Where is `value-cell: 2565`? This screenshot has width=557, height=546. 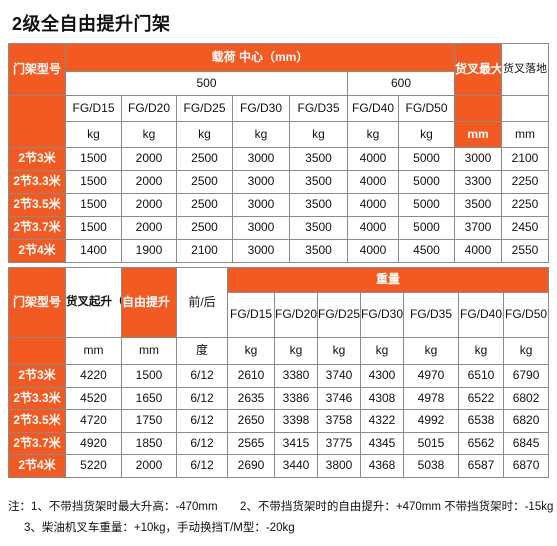
value-cell: 2565 is located at coordinates (251, 443).